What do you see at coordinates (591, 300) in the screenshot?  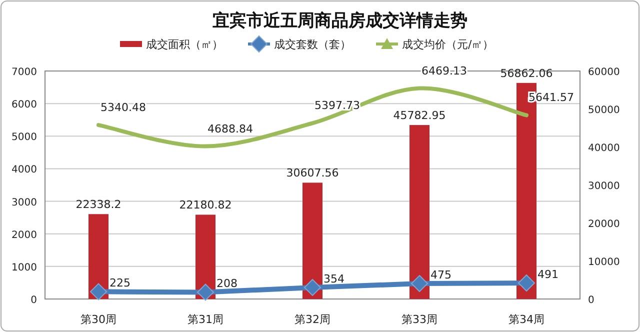 I see `y2-tick-label: 0` at bounding box center [591, 300].